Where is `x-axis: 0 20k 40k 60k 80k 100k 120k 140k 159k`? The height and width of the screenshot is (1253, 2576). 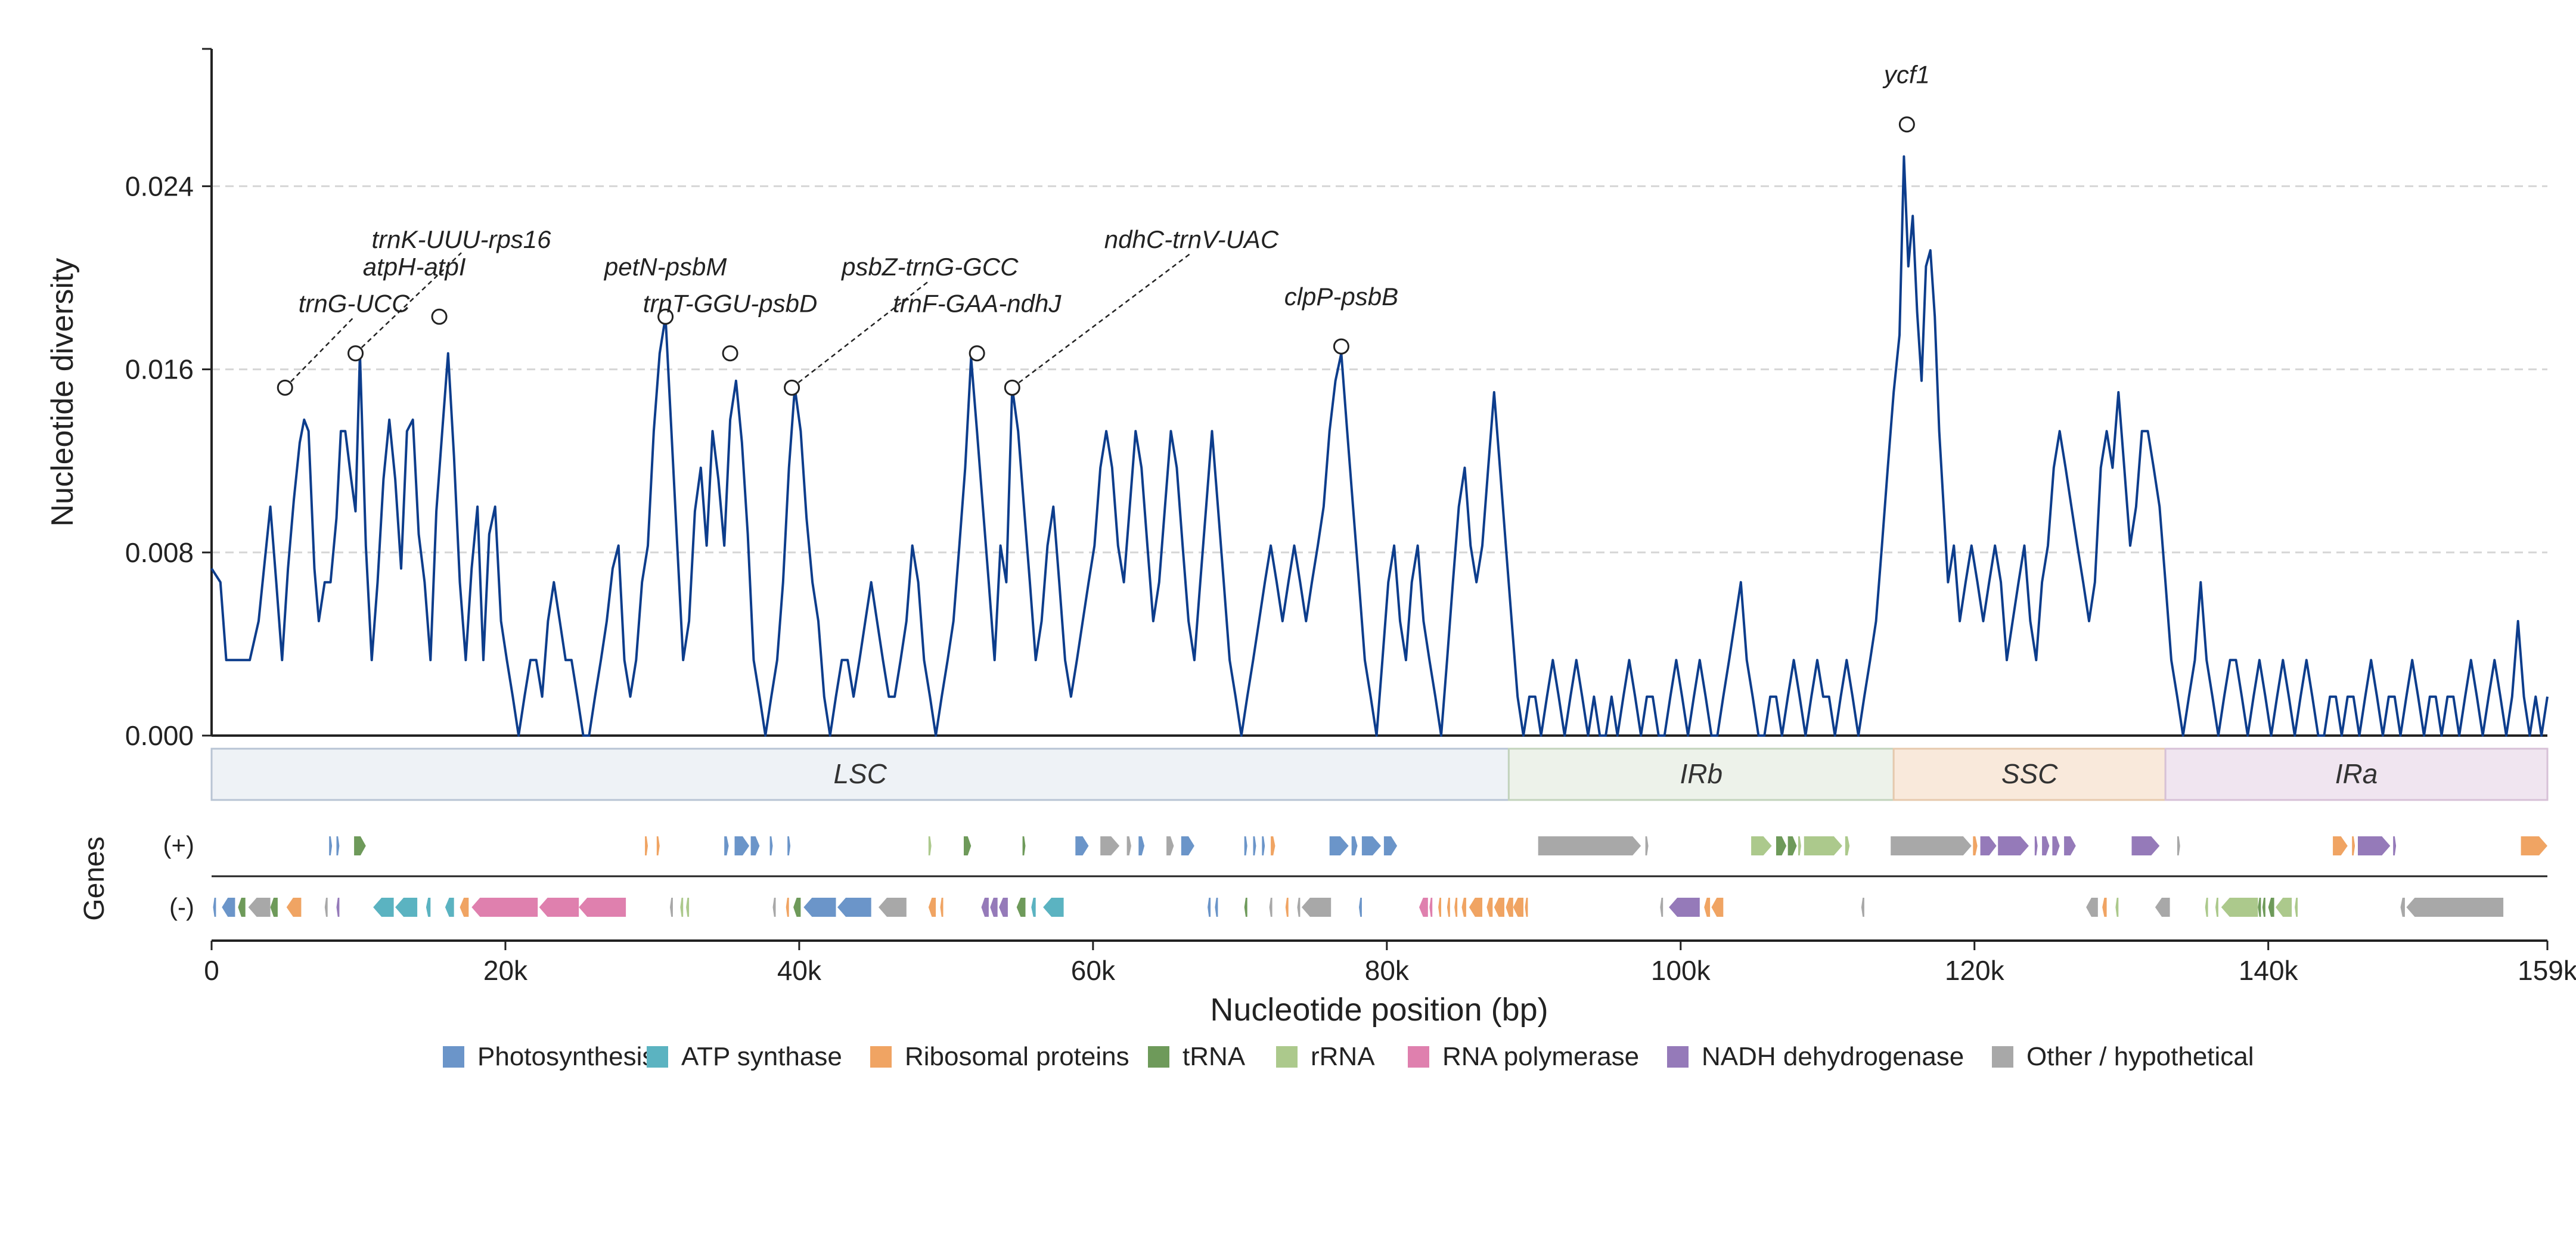 x-axis: 0 20k 40k 60k 80k 100k 120k 140k 159k is located at coordinates (1390, 962).